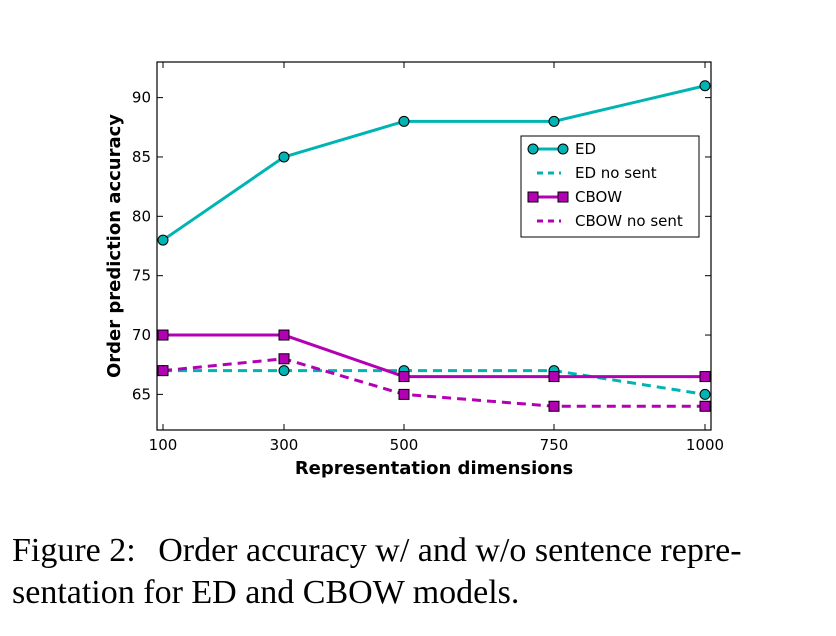 This screenshot has width=836, height=636. I want to click on legend-label-ed-no-sent: ED no sent, so click(616, 173).